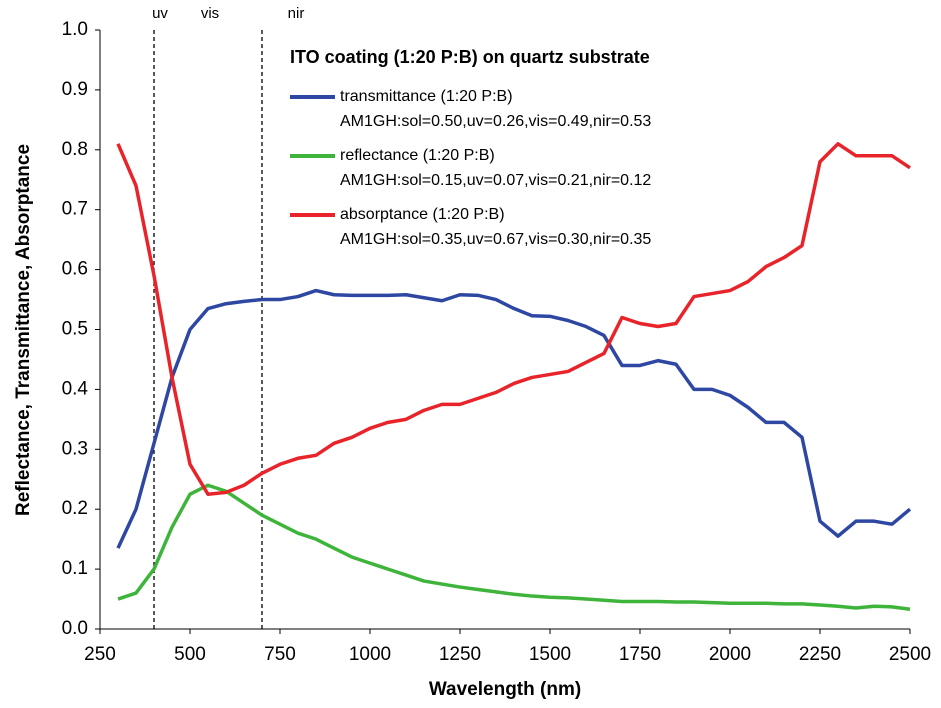 The height and width of the screenshot is (708, 941). What do you see at coordinates (75, 568) in the screenshot?
I see `y-tick-label: 0.1` at bounding box center [75, 568].